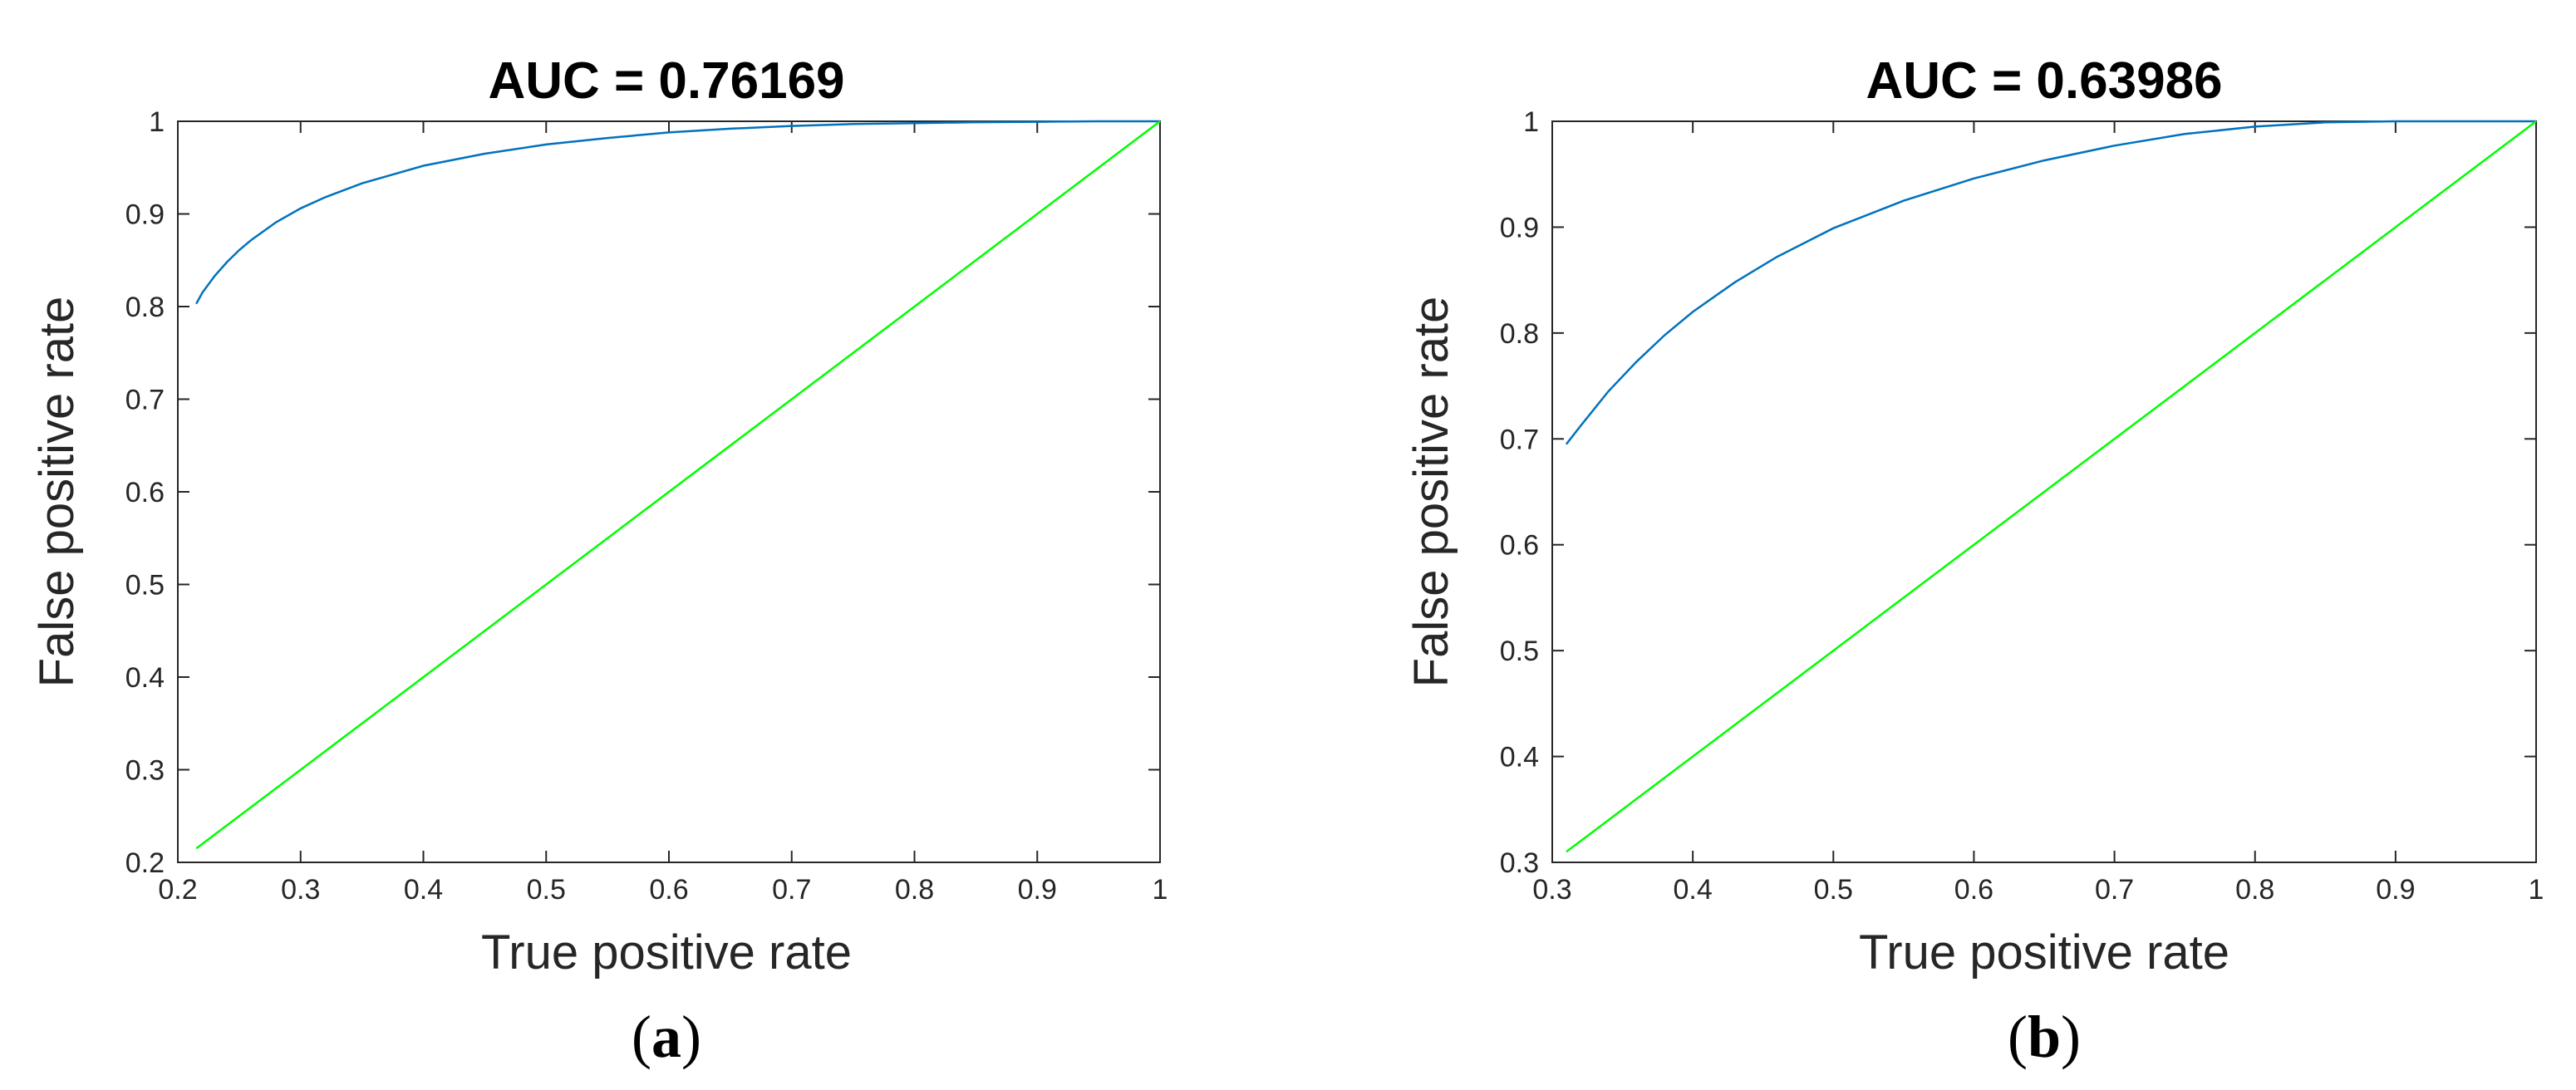 The height and width of the screenshot is (1090, 2576). I want to click on panel-label: (a), so click(666, 1037).